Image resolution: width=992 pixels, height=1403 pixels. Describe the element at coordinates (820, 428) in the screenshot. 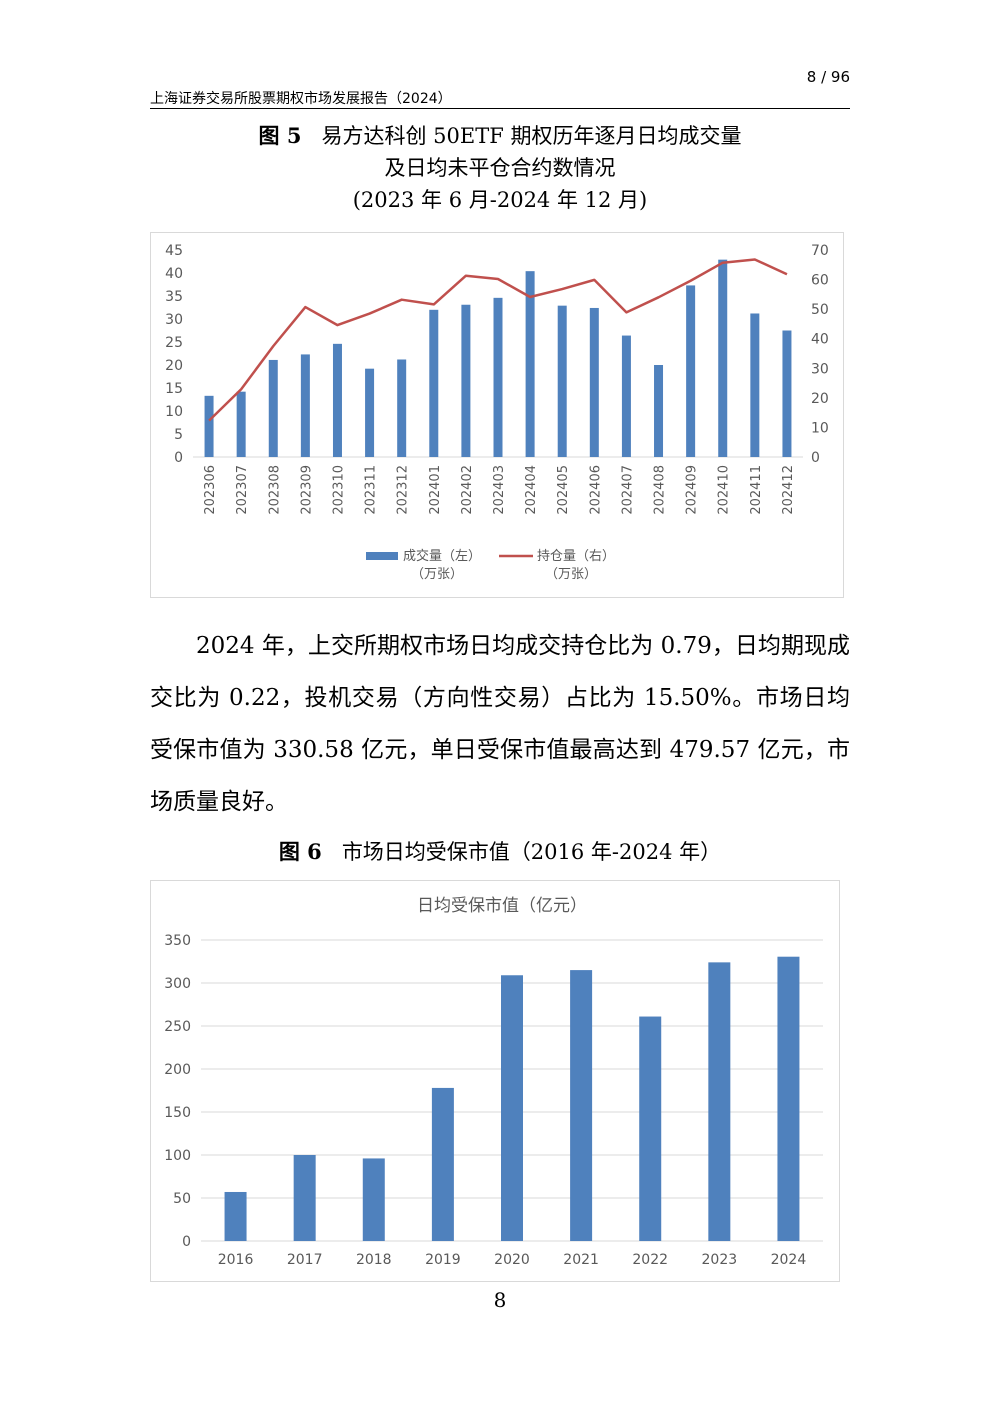

I see `y-right-tick-label: 10` at that location.